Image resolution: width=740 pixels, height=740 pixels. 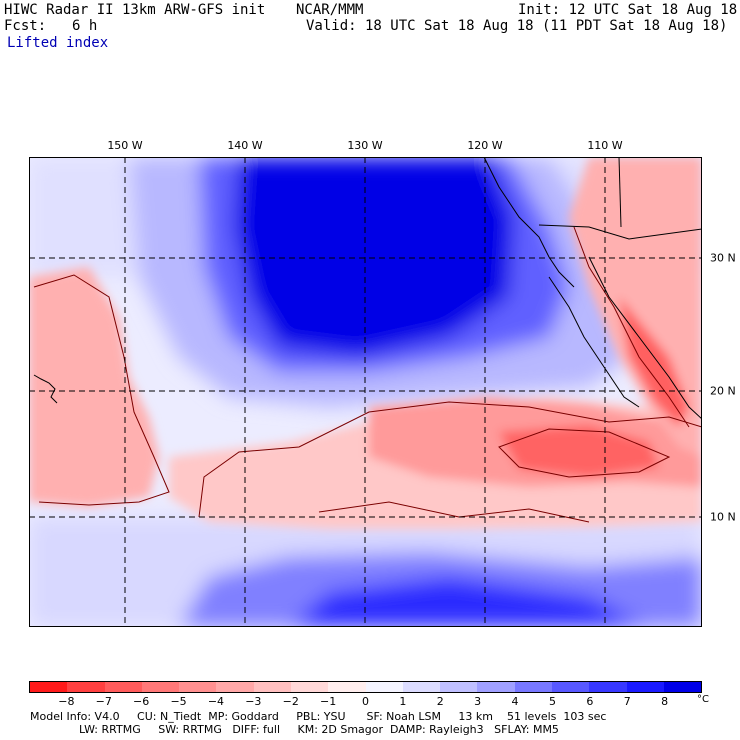 I want to click on colorbar, so click(x=365, y=687).